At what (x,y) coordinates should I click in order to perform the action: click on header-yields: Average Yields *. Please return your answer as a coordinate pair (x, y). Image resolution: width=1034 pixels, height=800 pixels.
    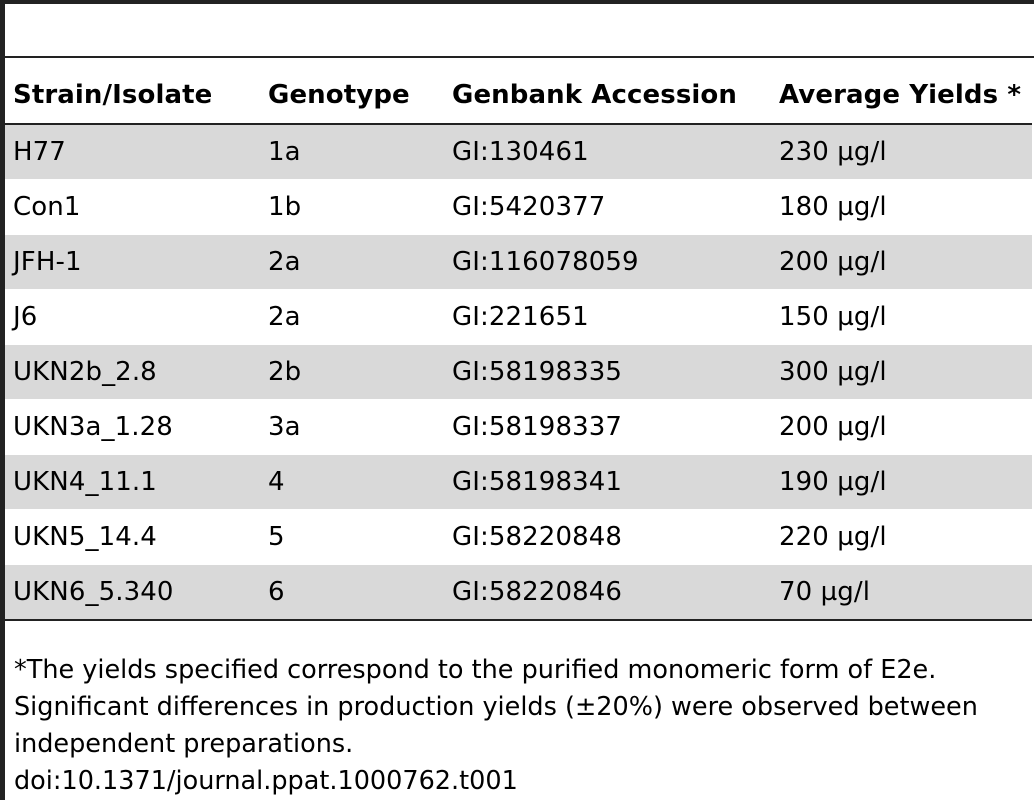
    Looking at the image, I should click on (905, 95).